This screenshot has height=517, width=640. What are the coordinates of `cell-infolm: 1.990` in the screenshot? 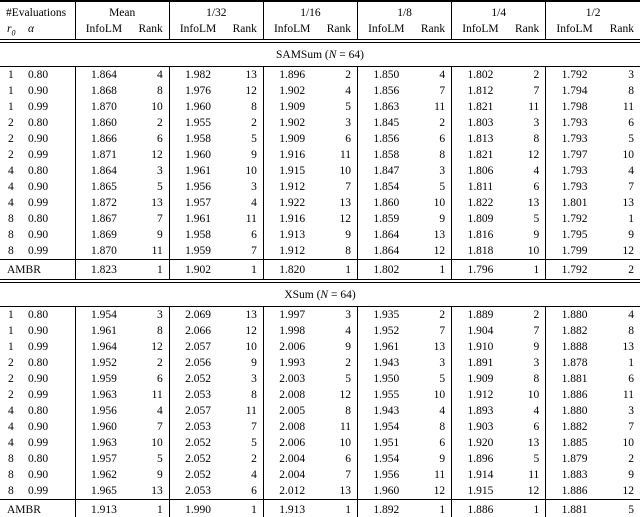 It's located at (197, 508).